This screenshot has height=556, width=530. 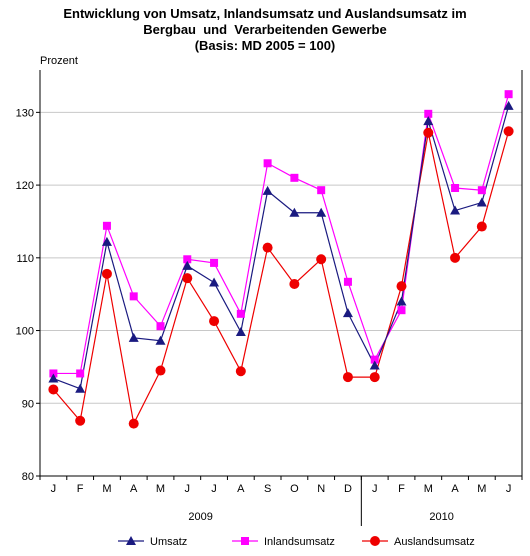 What do you see at coordinates (59, 61) in the screenshot?
I see `y-axis-label: Prozent` at bounding box center [59, 61].